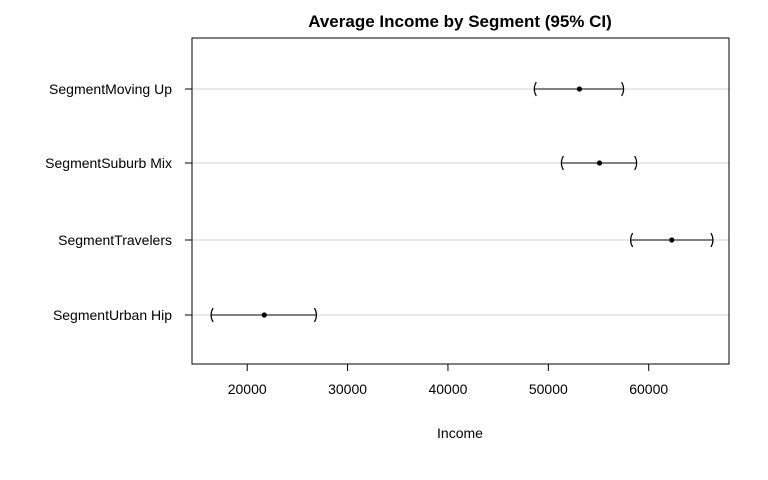 Image resolution: width=768 pixels, height=480 pixels. What do you see at coordinates (448, 380) in the screenshot?
I see `x-axis: 20000 30000 40000 50000 60000` at bounding box center [448, 380].